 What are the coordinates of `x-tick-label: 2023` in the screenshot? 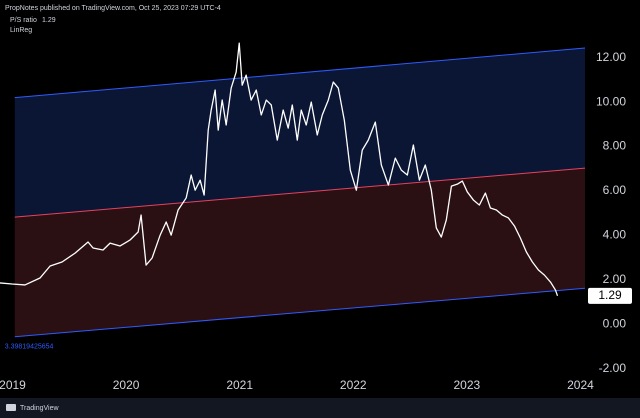 It's located at (467, 385).